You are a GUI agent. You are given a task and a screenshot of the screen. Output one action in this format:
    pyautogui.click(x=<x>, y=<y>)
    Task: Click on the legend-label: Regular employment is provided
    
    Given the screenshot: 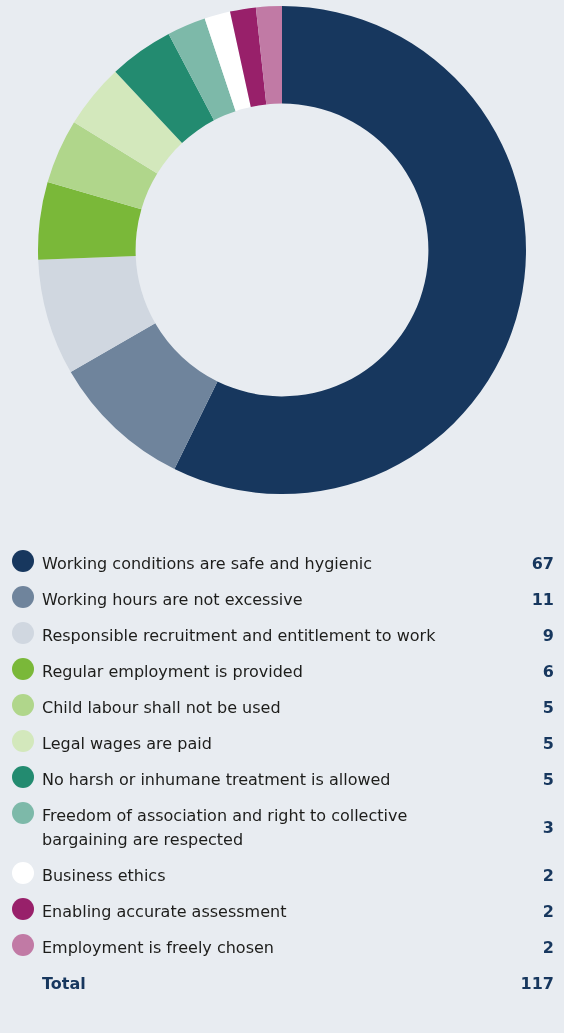 What is the action you would take?
    pyautogui.click(x=172, y=671)
    